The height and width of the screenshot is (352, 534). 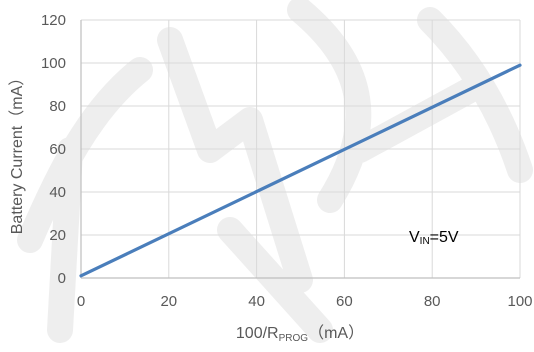 I want to click on x-axis-title-sub: PROG, so click(x=294, y=338).